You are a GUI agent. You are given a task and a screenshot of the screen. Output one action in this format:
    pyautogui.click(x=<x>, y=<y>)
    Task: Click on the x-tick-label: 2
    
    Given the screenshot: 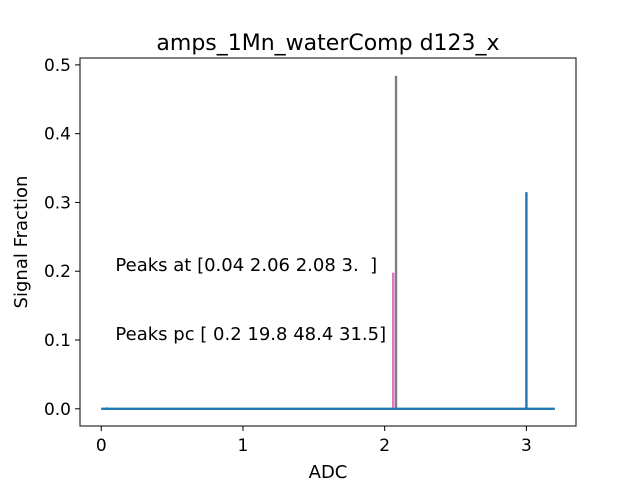 What is the action you would take?
    pyautogui.click(x=384, y=446)
    